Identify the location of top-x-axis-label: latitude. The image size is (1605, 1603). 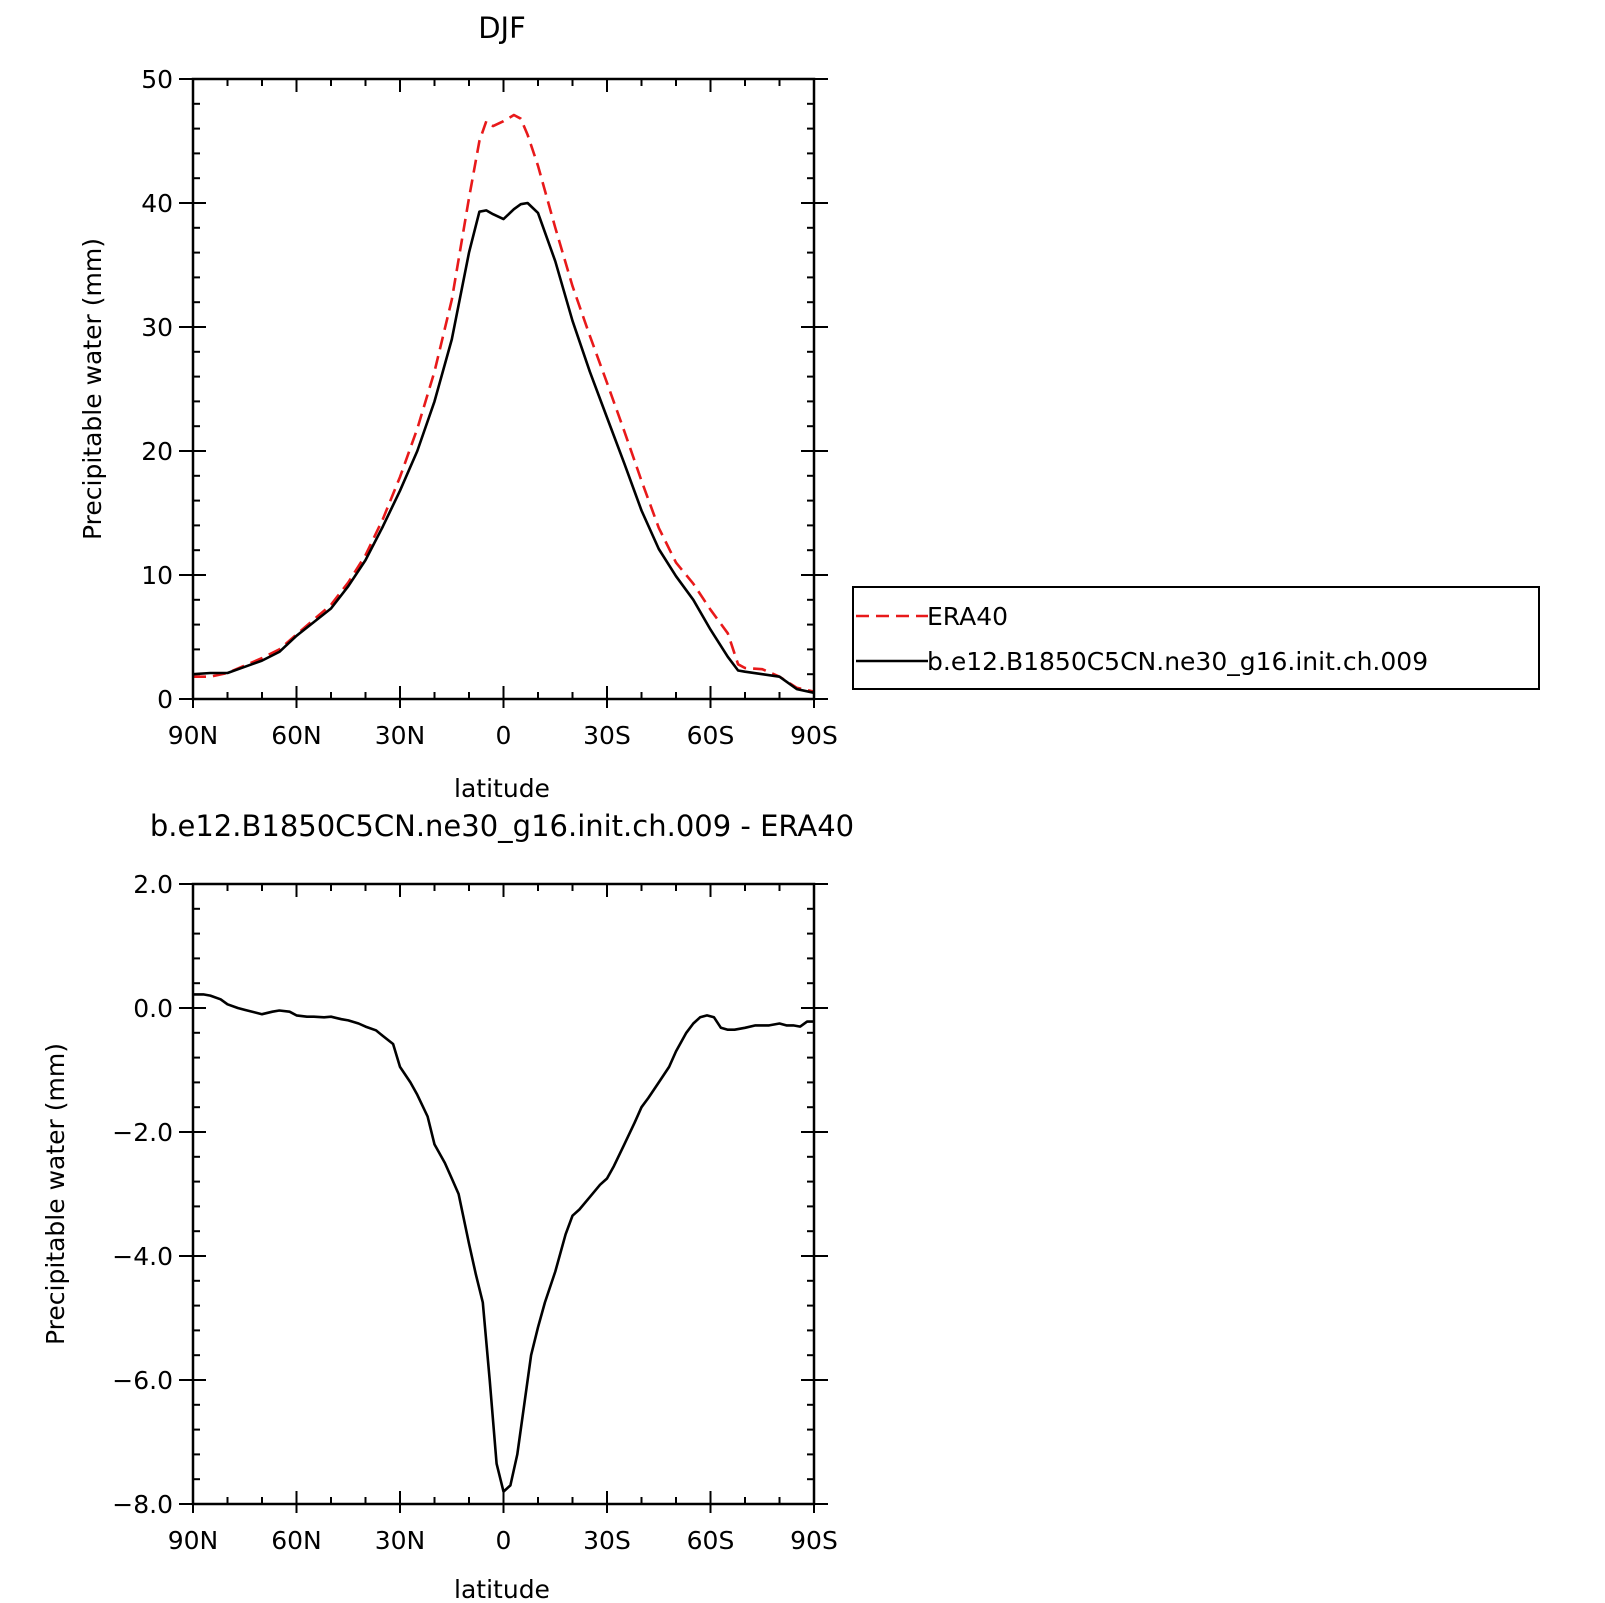
(502, 788).